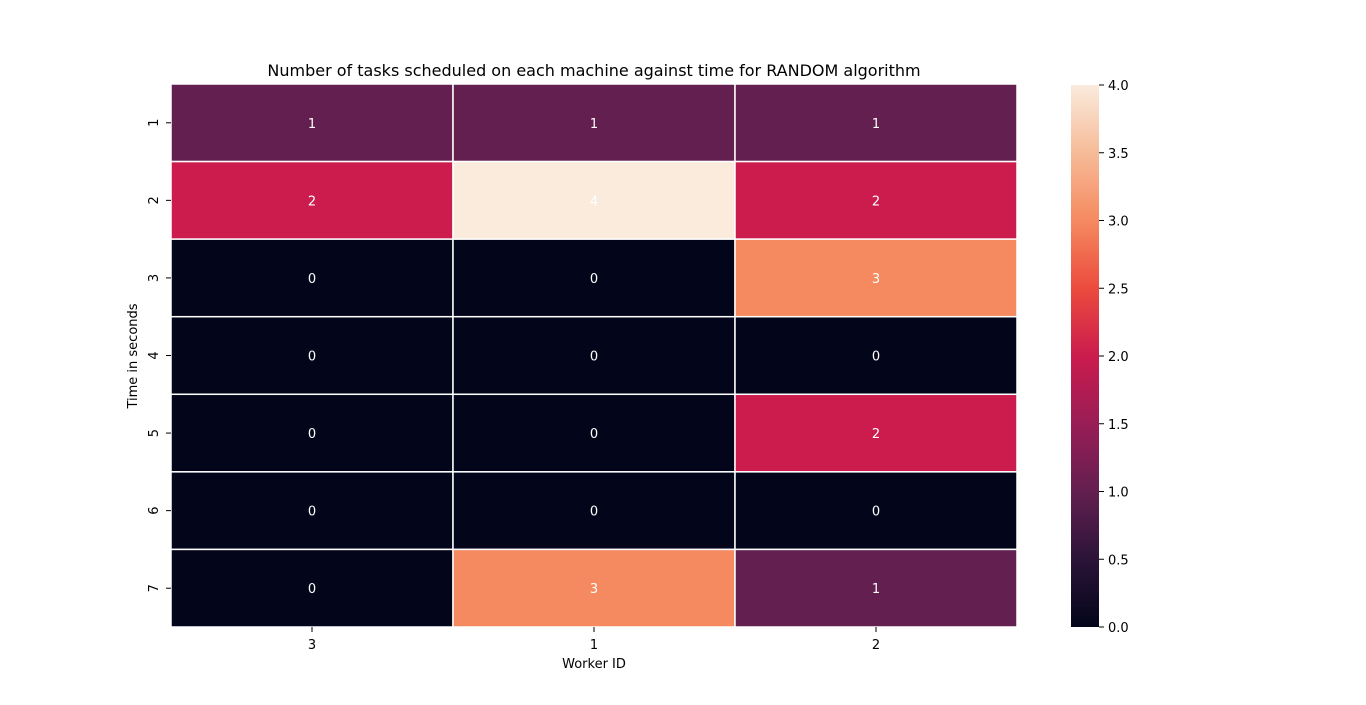  Describe the element at coordinates (1118, 289) in the screenshot. I see `colorbar-tick-label: 2.5` at that location.